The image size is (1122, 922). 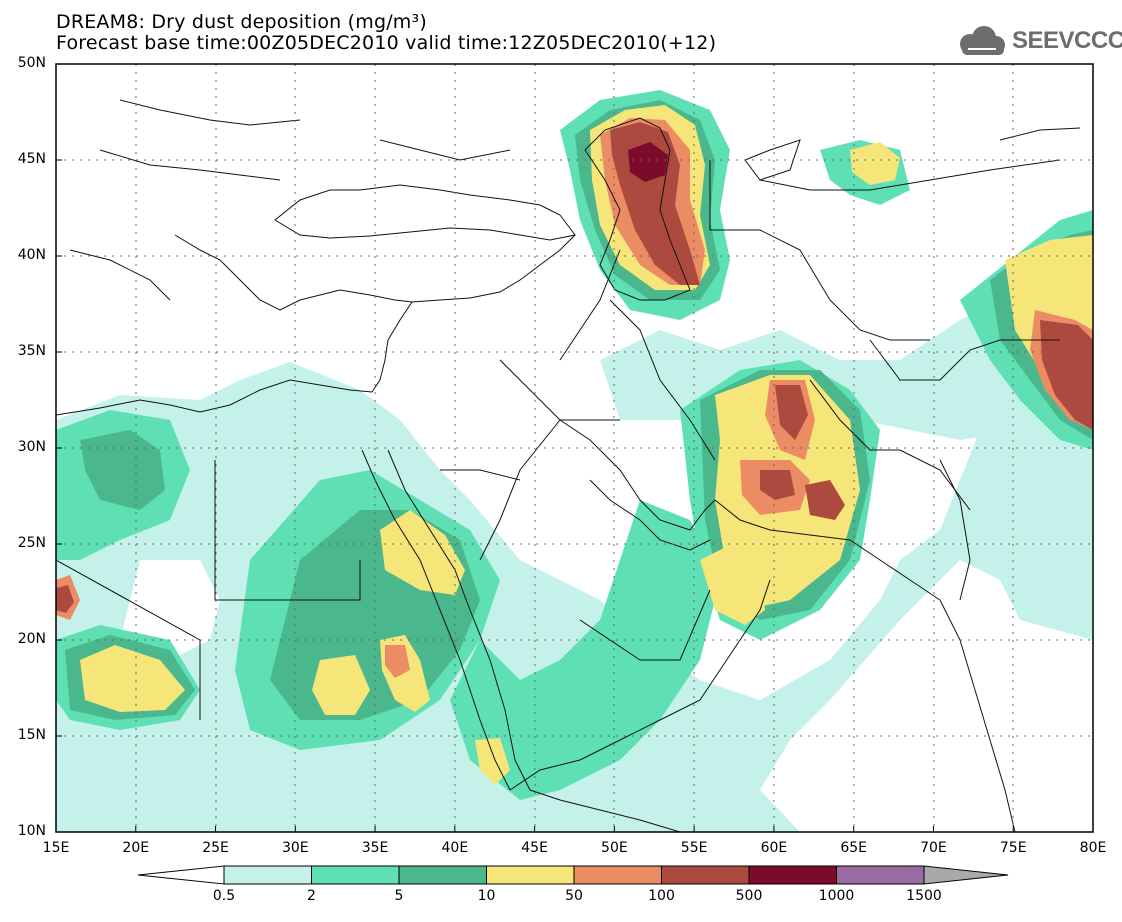 What do you see at coordinates (56, 848) in the screenshot?
I see `lon-tick-label: 15E` at bounding box center [56, 848].